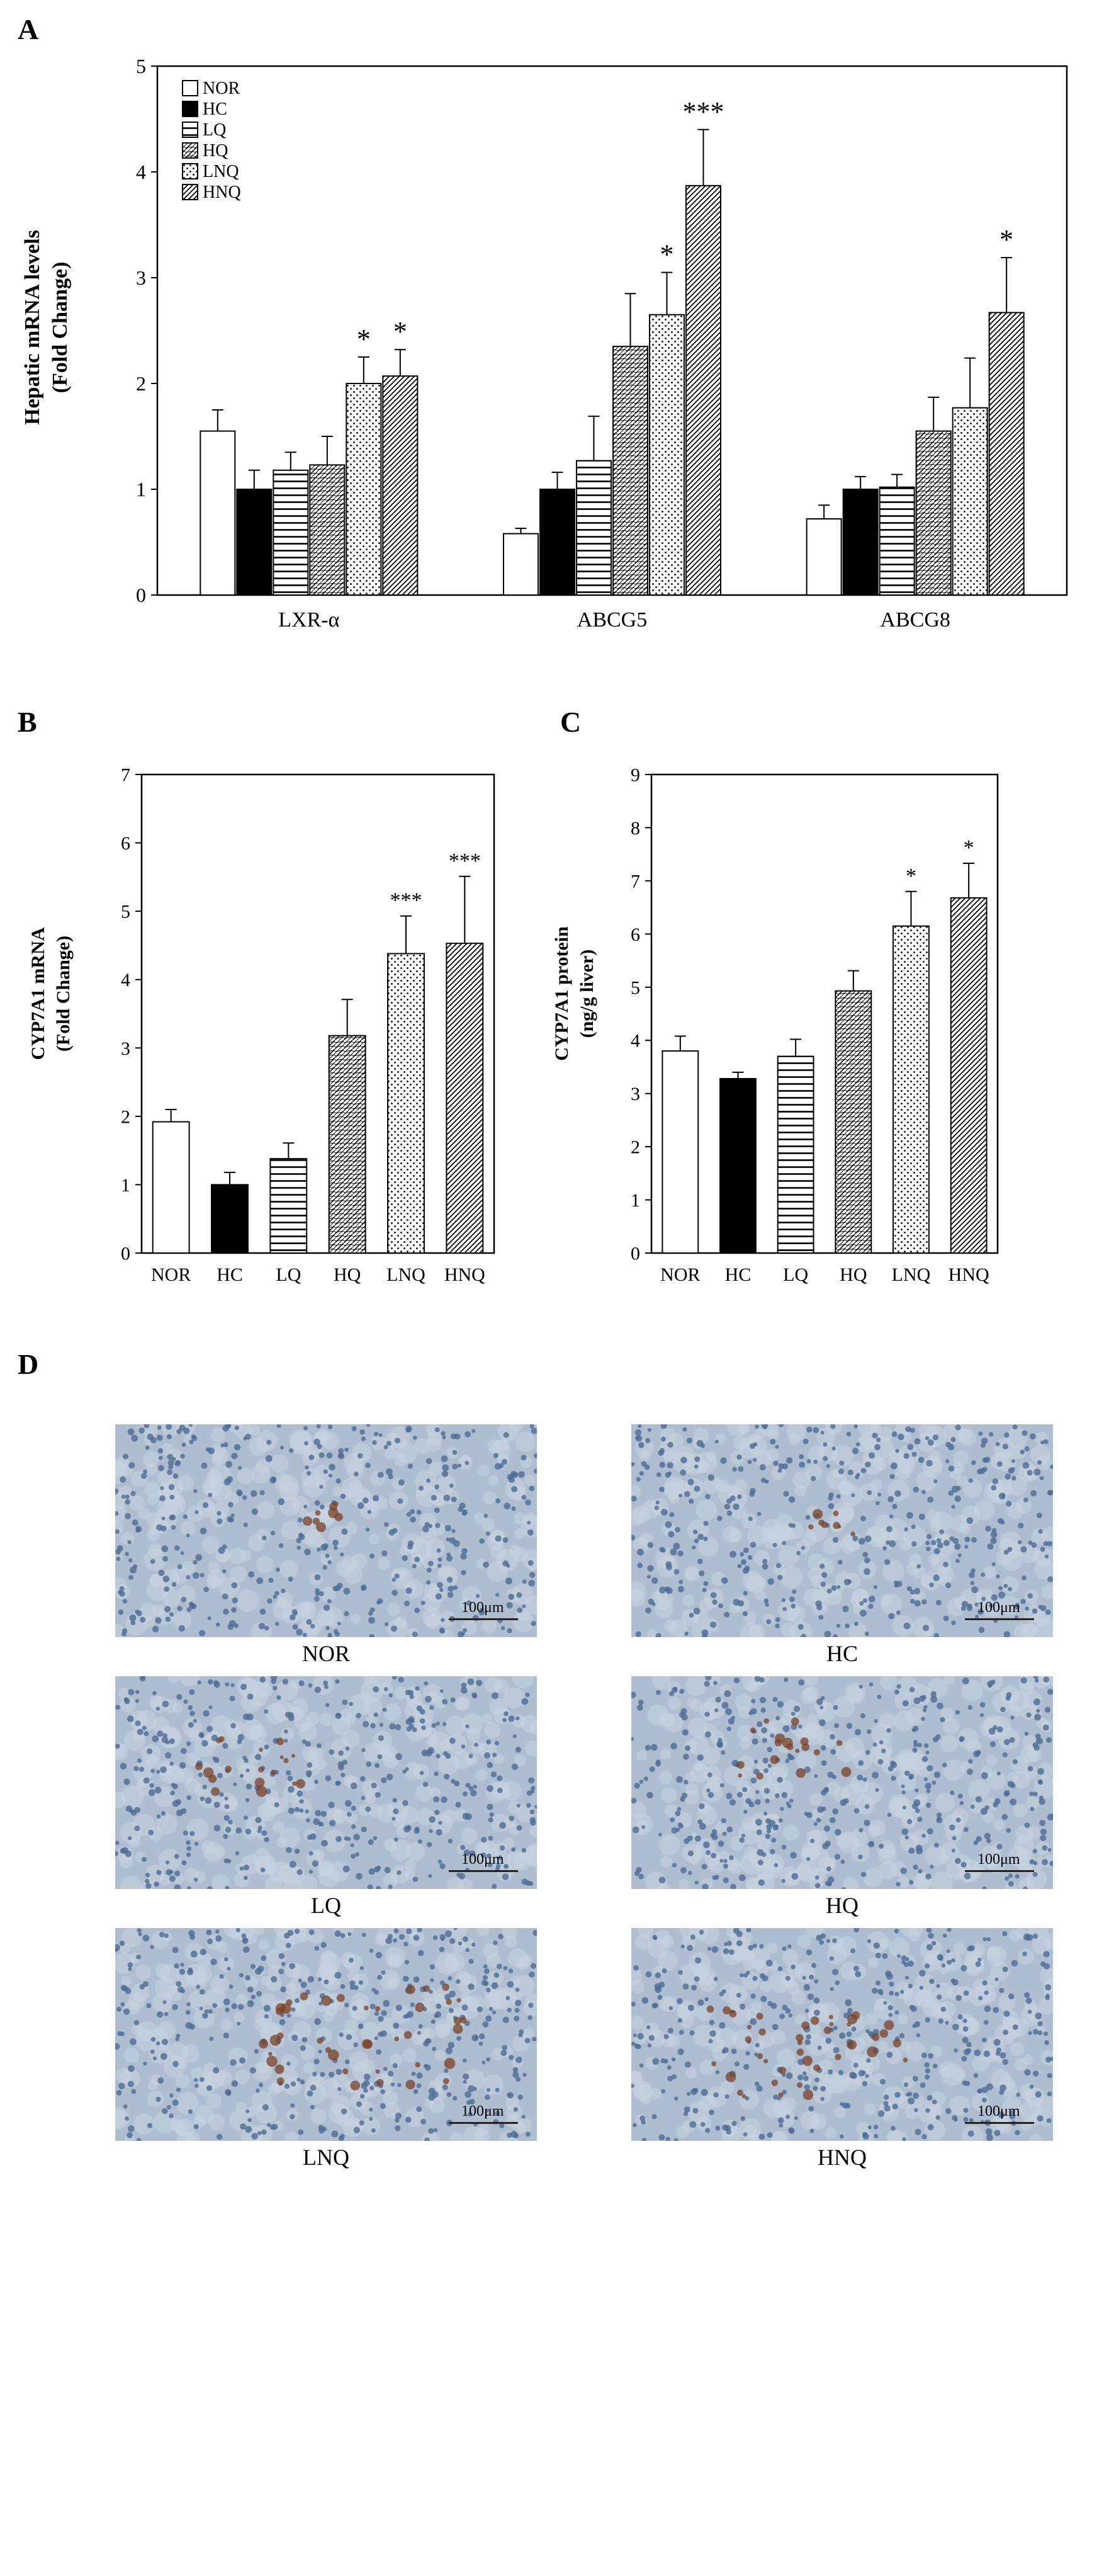  I want to click on legend-label: HNQ, so click(222, 192).